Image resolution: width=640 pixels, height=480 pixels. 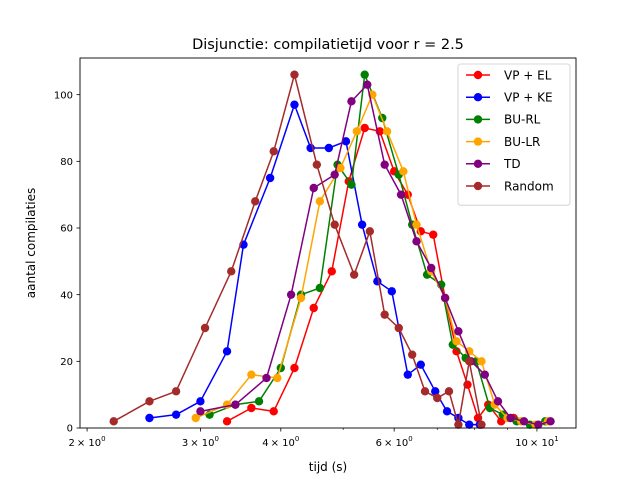 What do you see at coordinates (528, 98) in the screenshot?
I see `legend-label: VP + KE` at bounding box center [528, 98].